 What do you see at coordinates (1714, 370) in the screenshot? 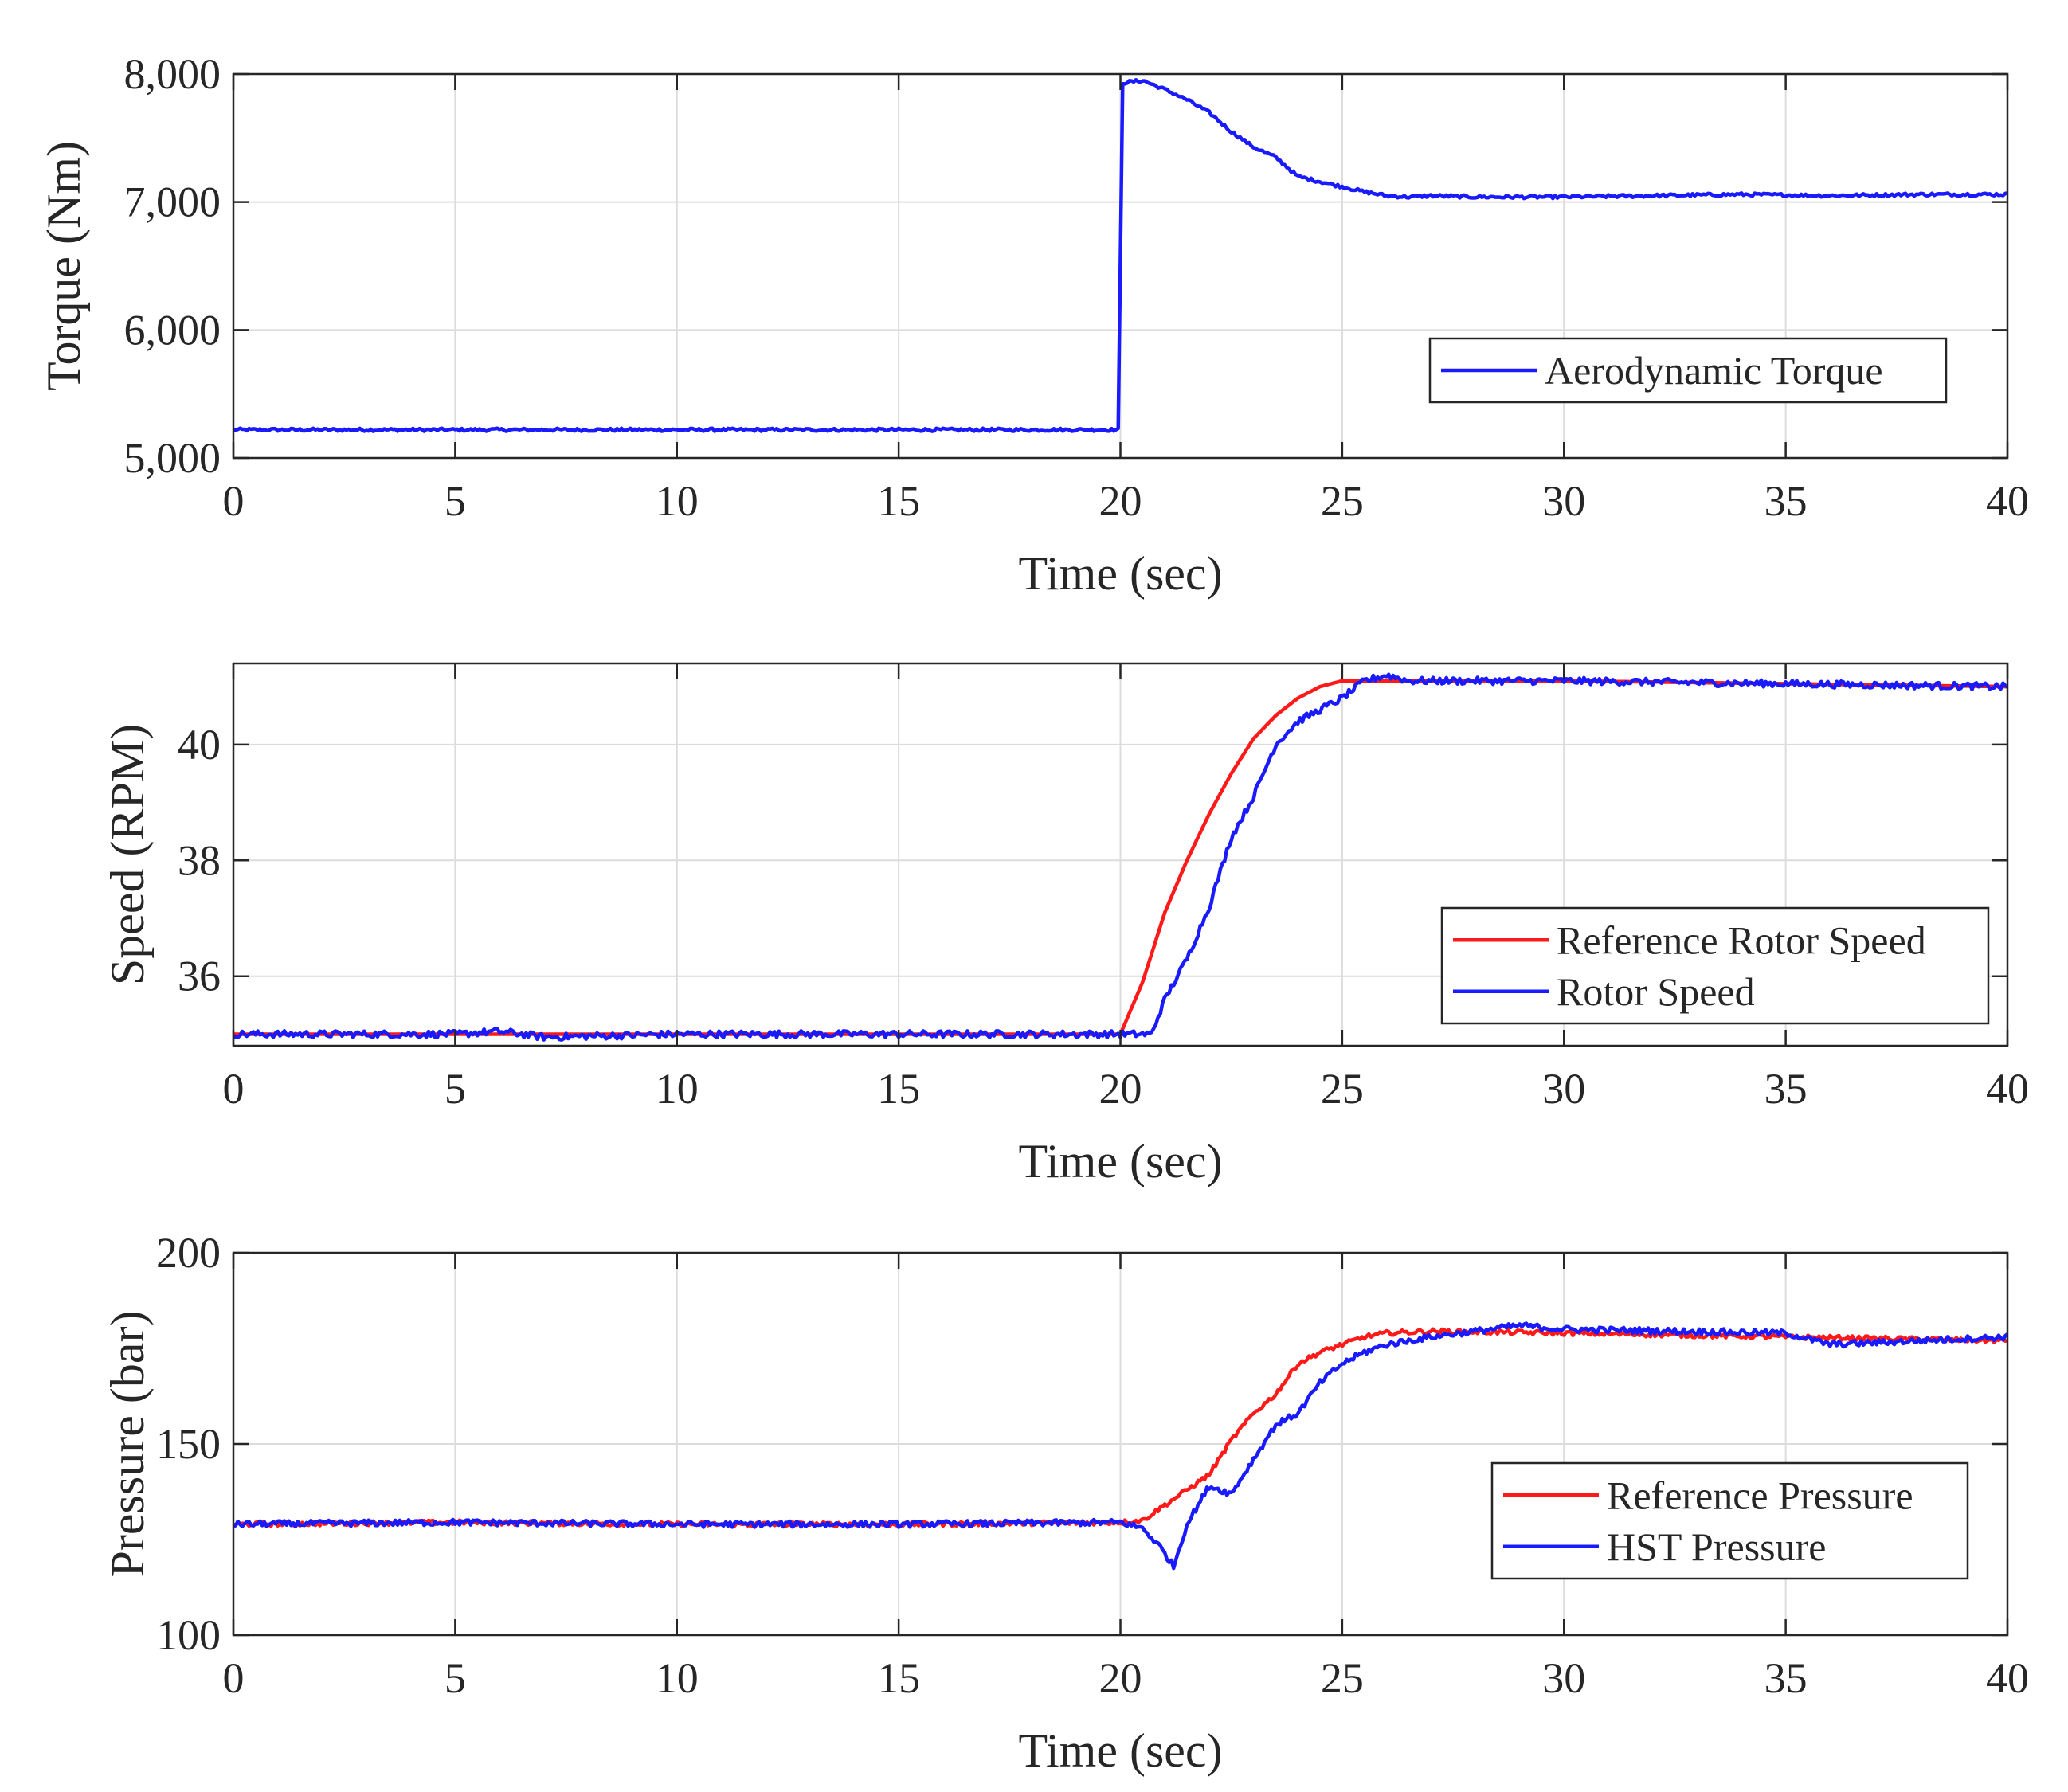
I see `legend-label: Aerodynamic Torque` at bounding box center [1714, 370].